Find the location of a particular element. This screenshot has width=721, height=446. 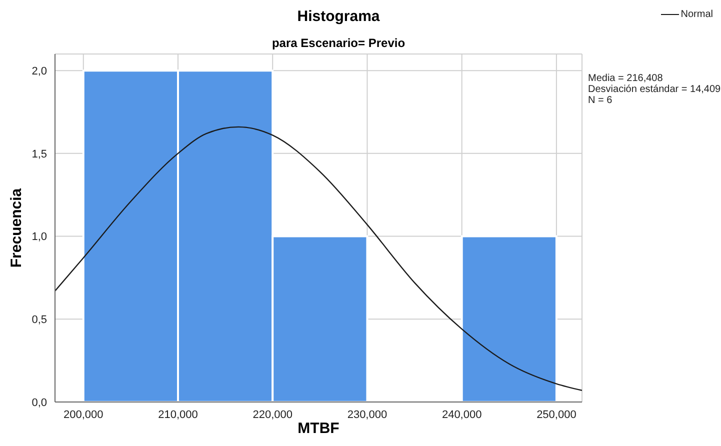

y-axis-title: Frecuencia is located at coordinates (17, 228).